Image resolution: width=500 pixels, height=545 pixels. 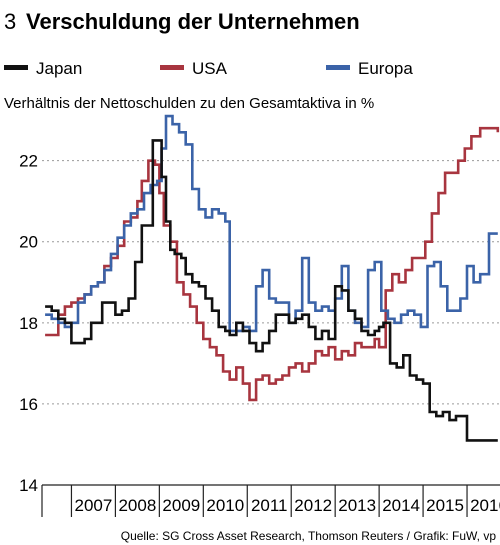 What do you see at coordinates (16, 67) in the screenshot?
I see `legend-swatch-japan` at bounding box center [16, 67].